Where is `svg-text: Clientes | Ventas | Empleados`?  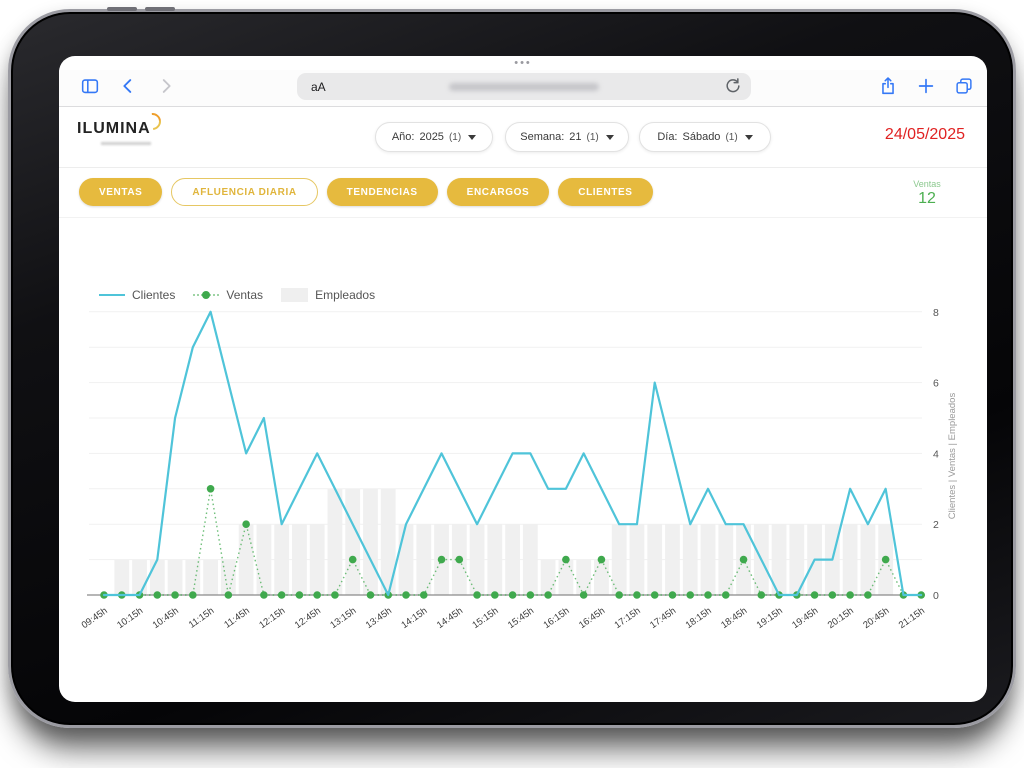
svg-text: Clientes | Ventas | Empleados is located at coordinates (952, 456).